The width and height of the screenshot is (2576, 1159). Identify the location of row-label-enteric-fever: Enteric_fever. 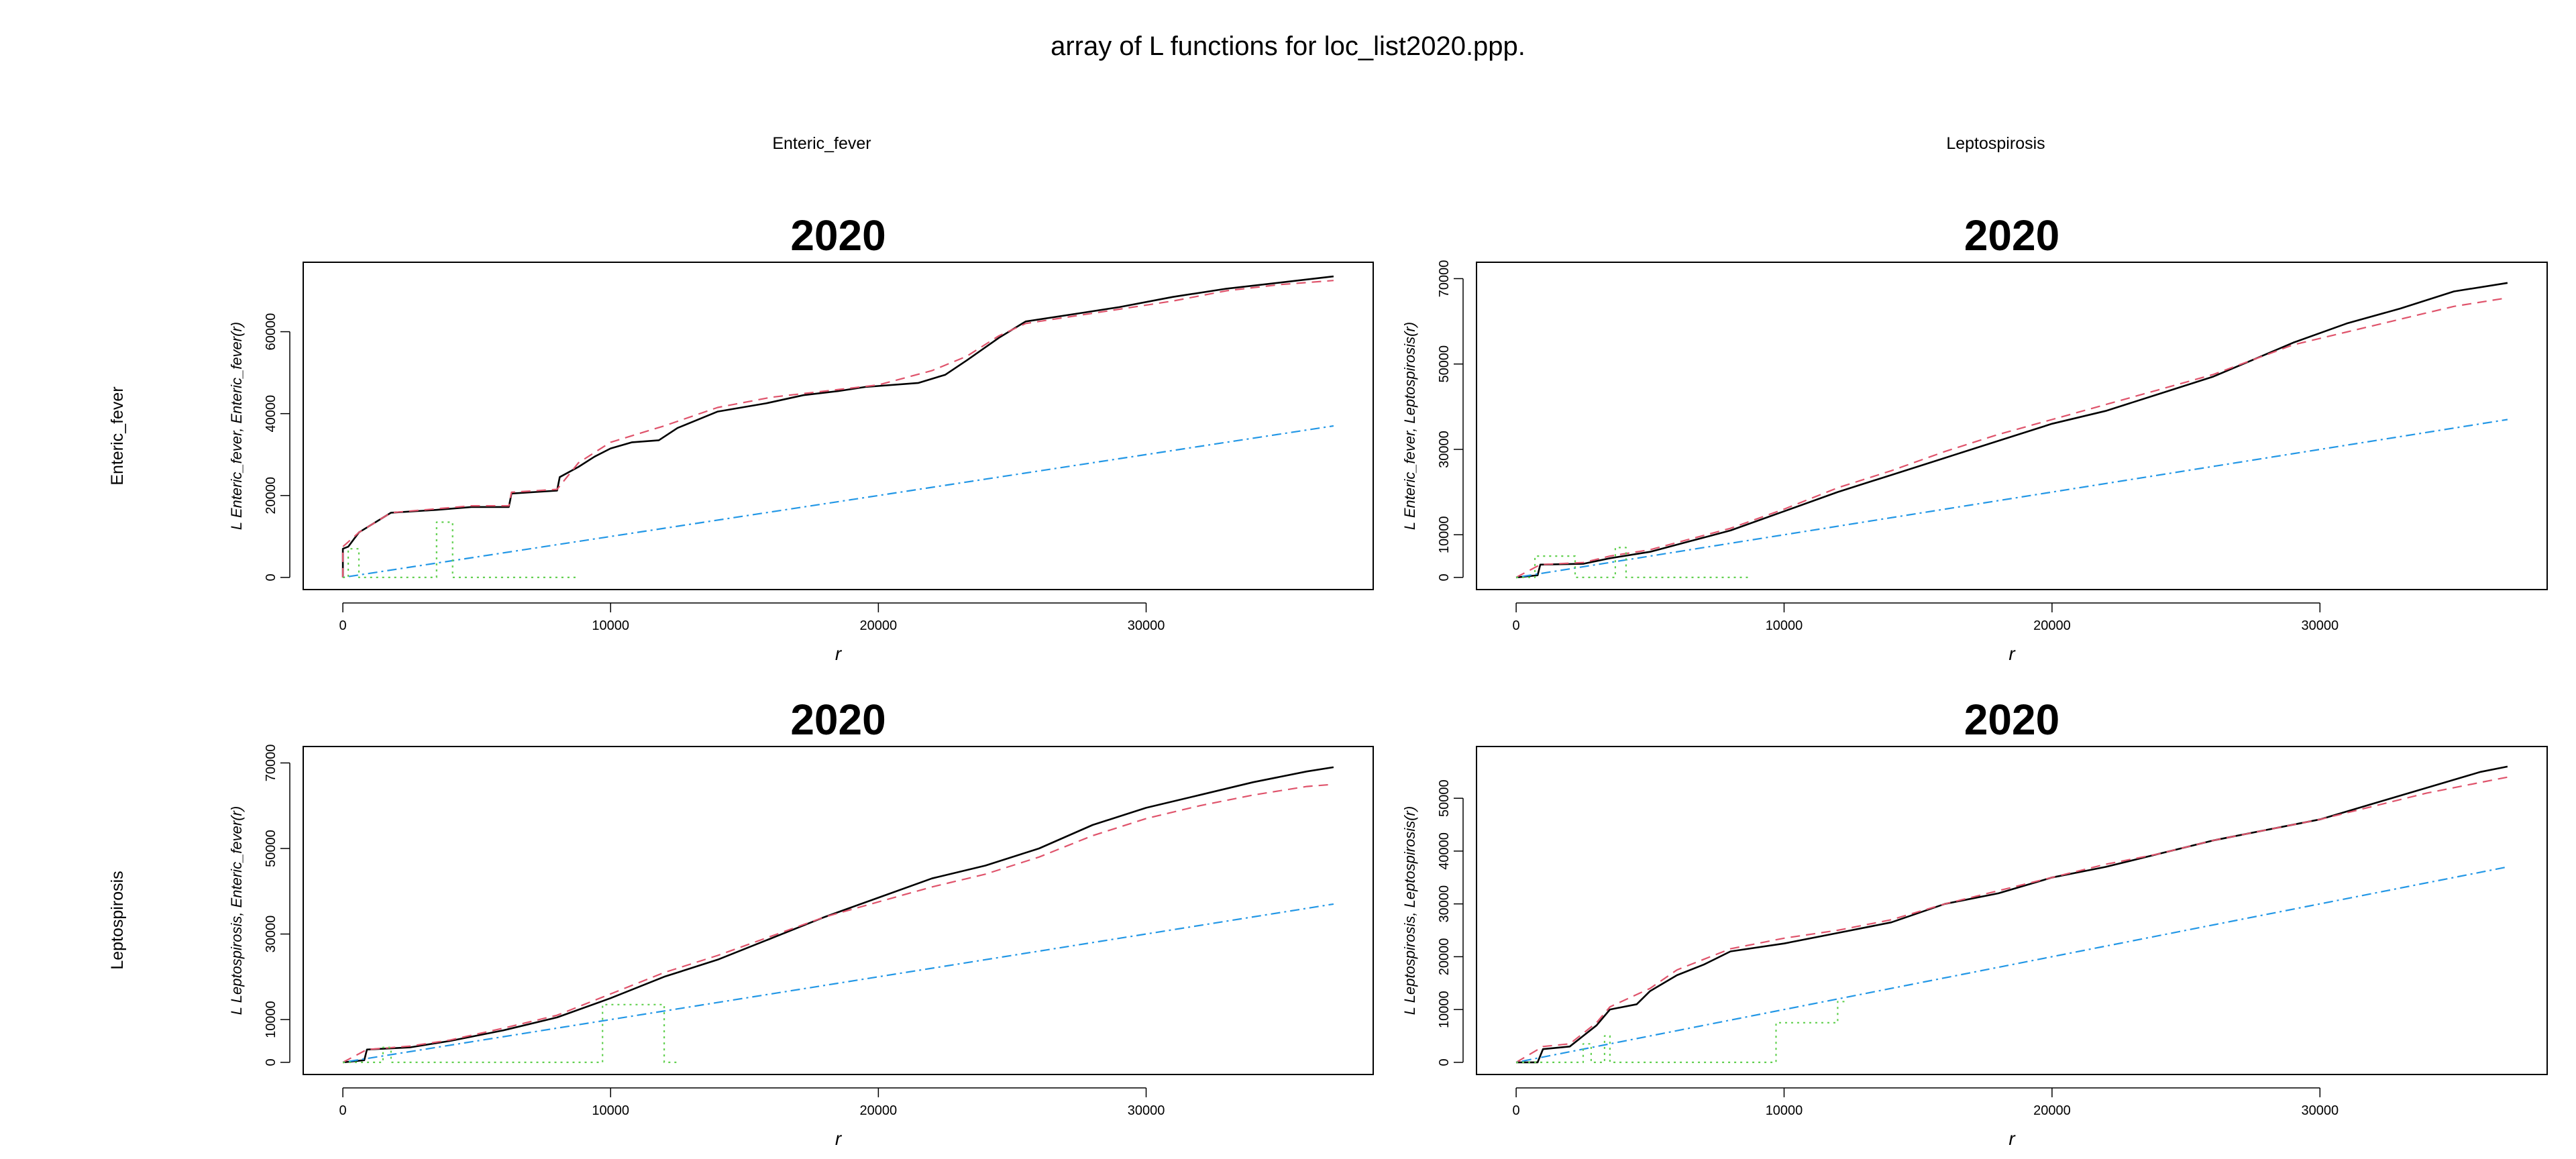
(117, 435).